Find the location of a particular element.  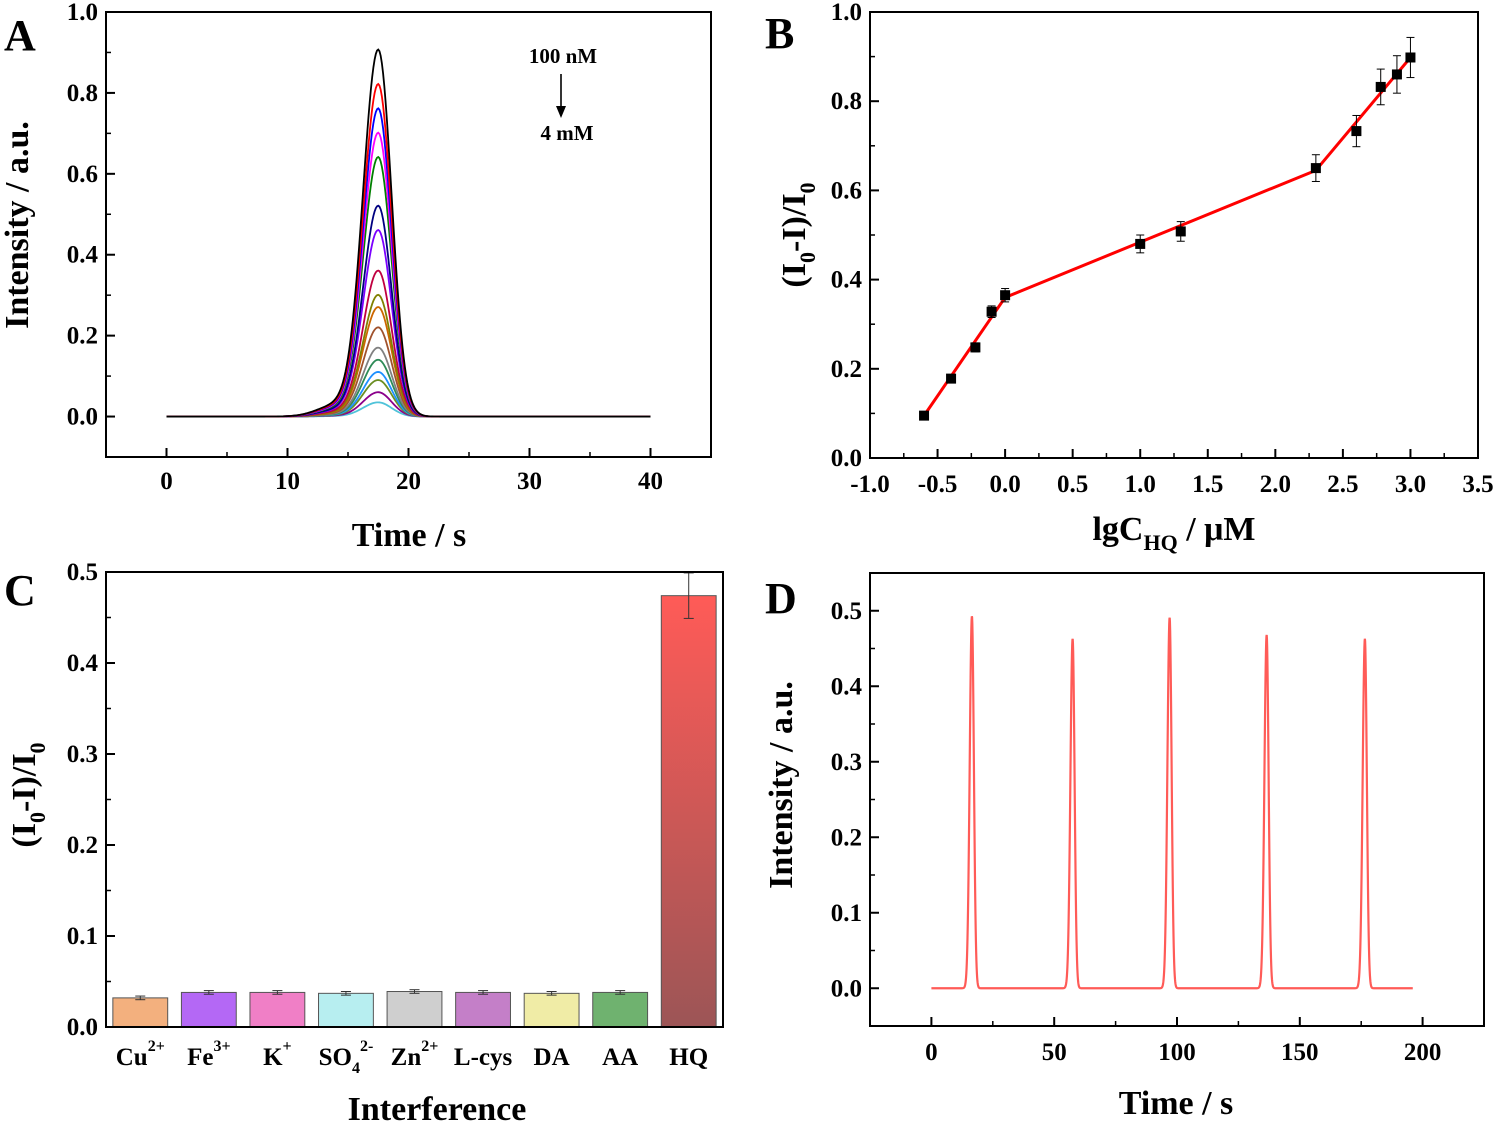

panel-a-ytick-label: 0.8 is located at coordinates (82, 93).